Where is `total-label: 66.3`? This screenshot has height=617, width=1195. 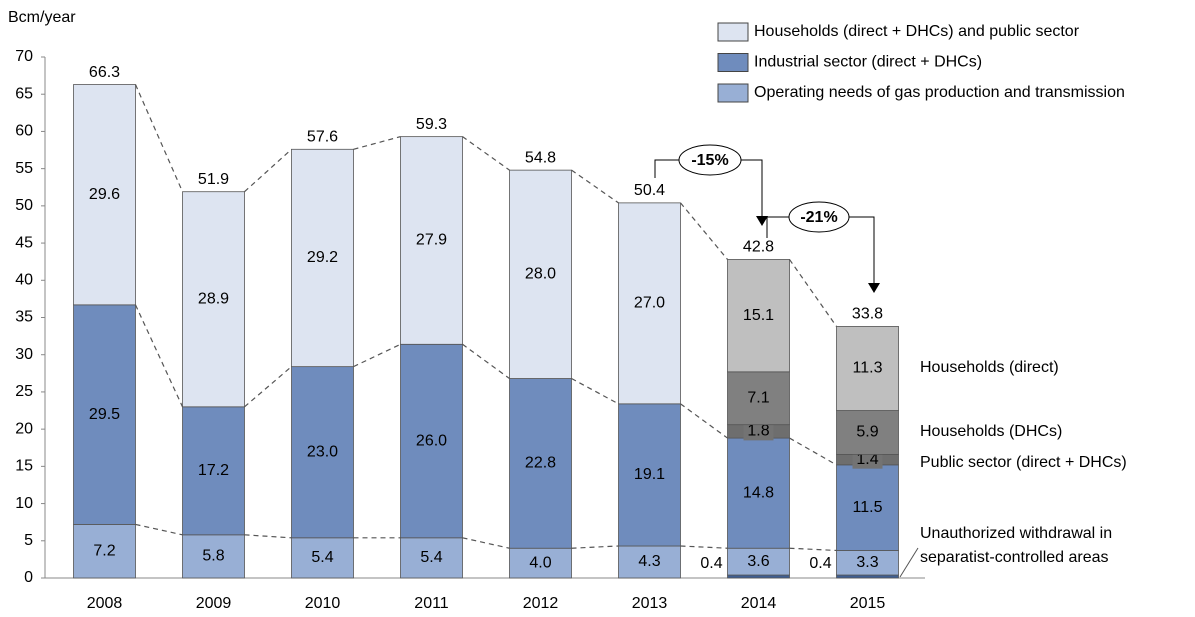
total-label: 66.3 is located at coordinates (104, 72).